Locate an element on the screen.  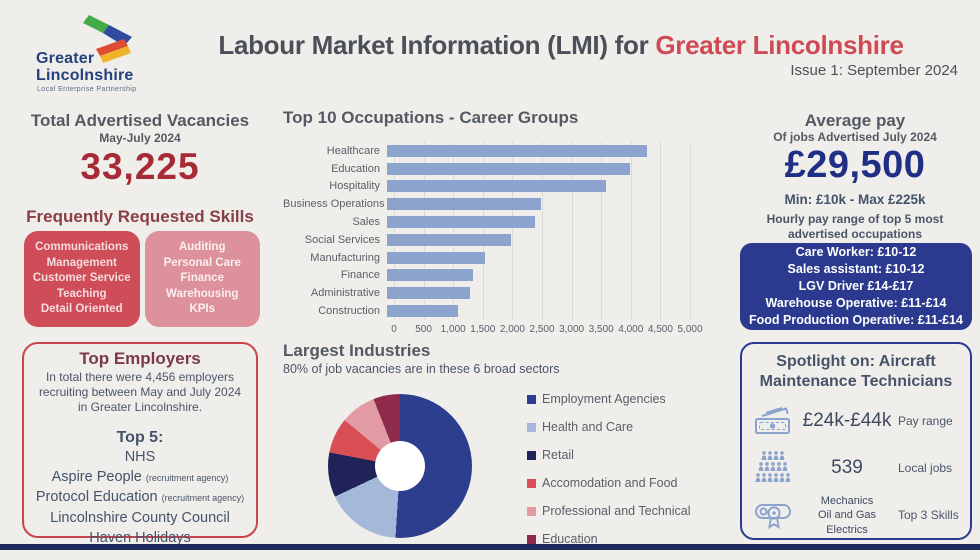
legend-item: Education is located at coordinates (608, 539).